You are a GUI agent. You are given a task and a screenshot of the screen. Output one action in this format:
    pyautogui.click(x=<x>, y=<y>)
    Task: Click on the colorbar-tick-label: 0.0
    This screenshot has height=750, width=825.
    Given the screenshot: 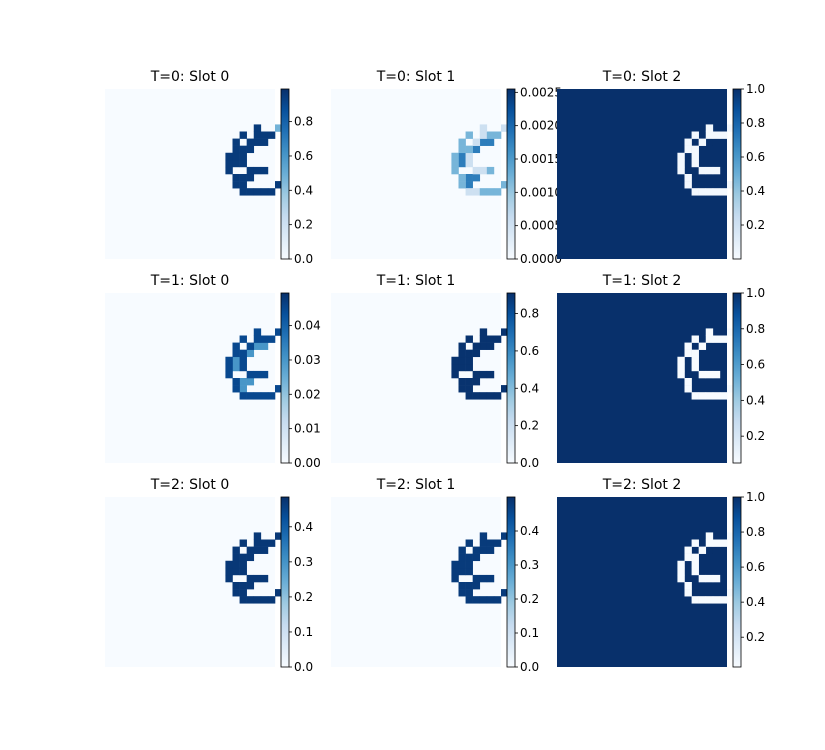 What is the action you would take?
    pyautogui.click(x=529, y=463)
    